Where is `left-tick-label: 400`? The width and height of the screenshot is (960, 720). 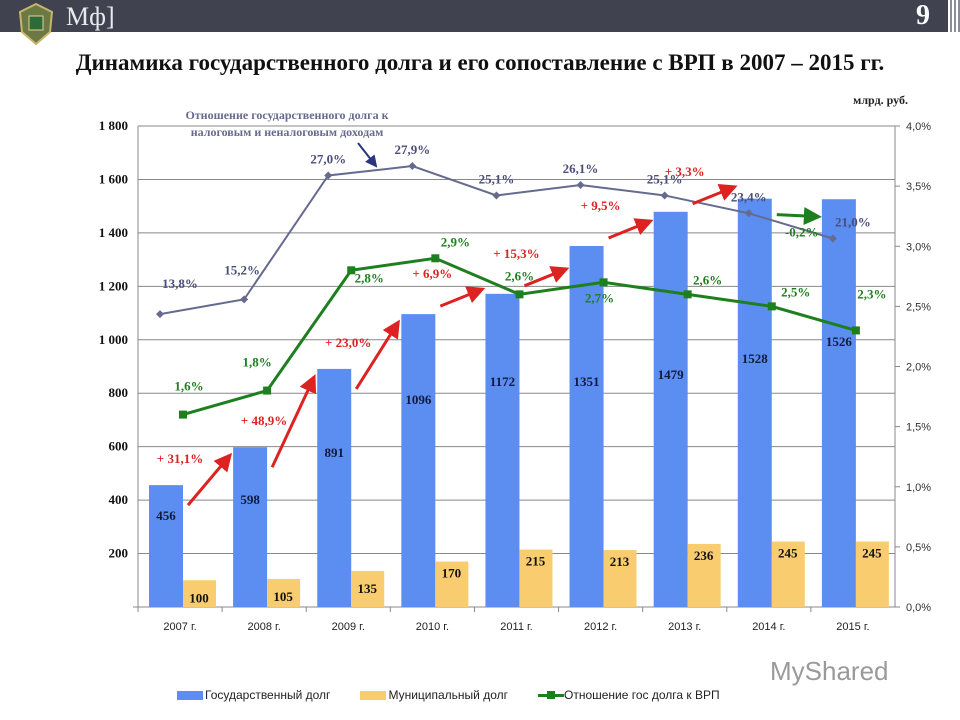 left-tick-label: 400 is located at coordinates (119, 499).